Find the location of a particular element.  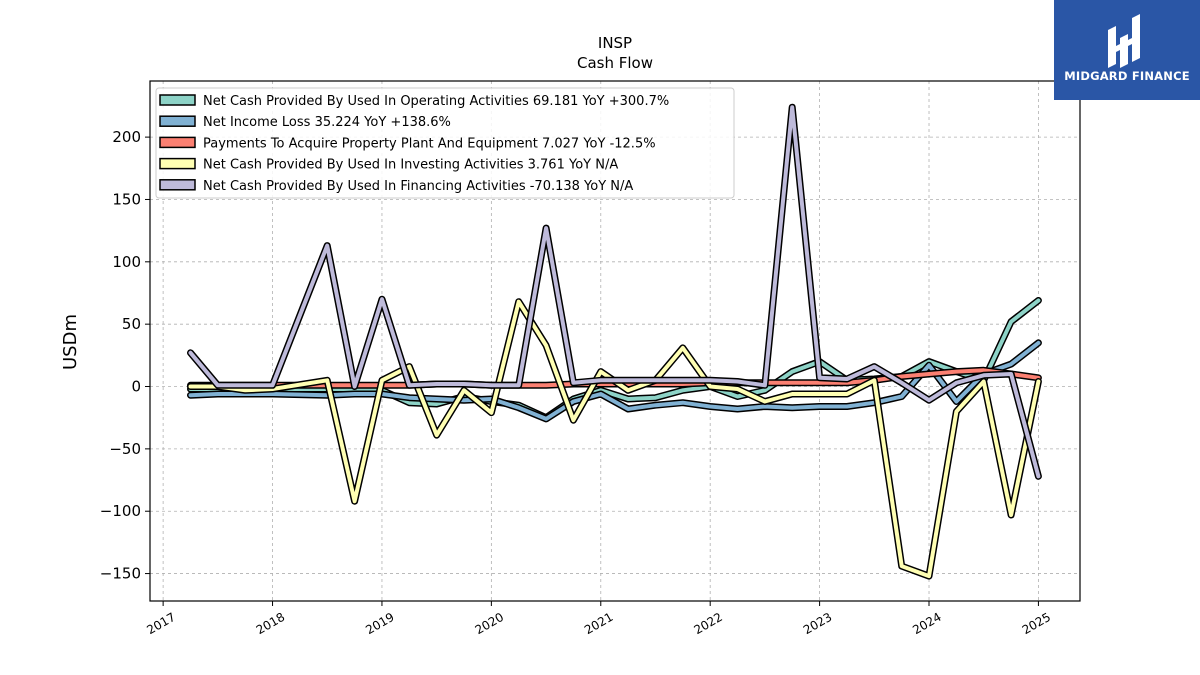

y-tick-label: −150 is located at coordinates (120, 574).